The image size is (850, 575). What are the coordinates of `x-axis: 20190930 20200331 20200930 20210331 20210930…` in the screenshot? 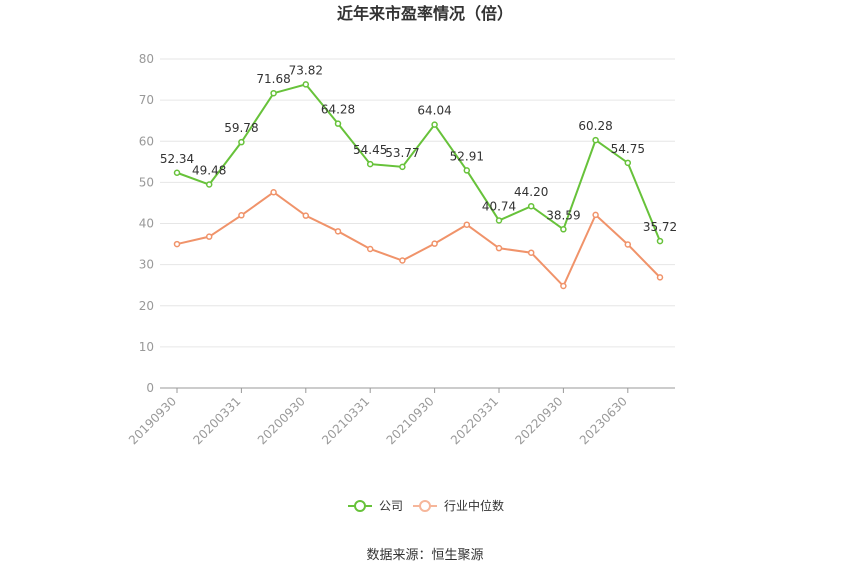 It's located at (400, 417).